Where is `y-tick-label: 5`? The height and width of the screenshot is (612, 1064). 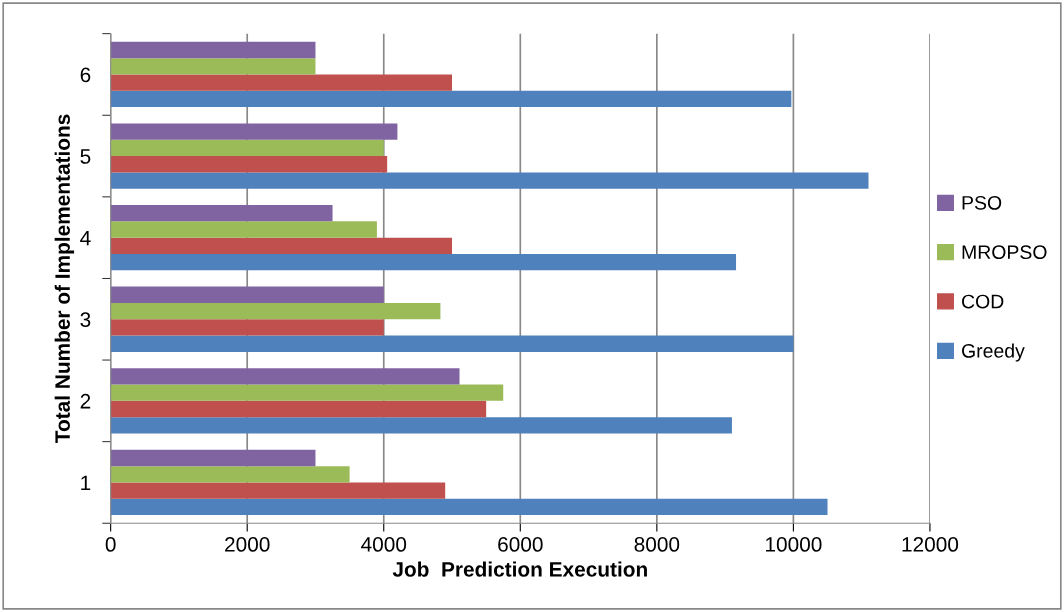
y-tick-label: 5 is located at coordinates (85, 156).